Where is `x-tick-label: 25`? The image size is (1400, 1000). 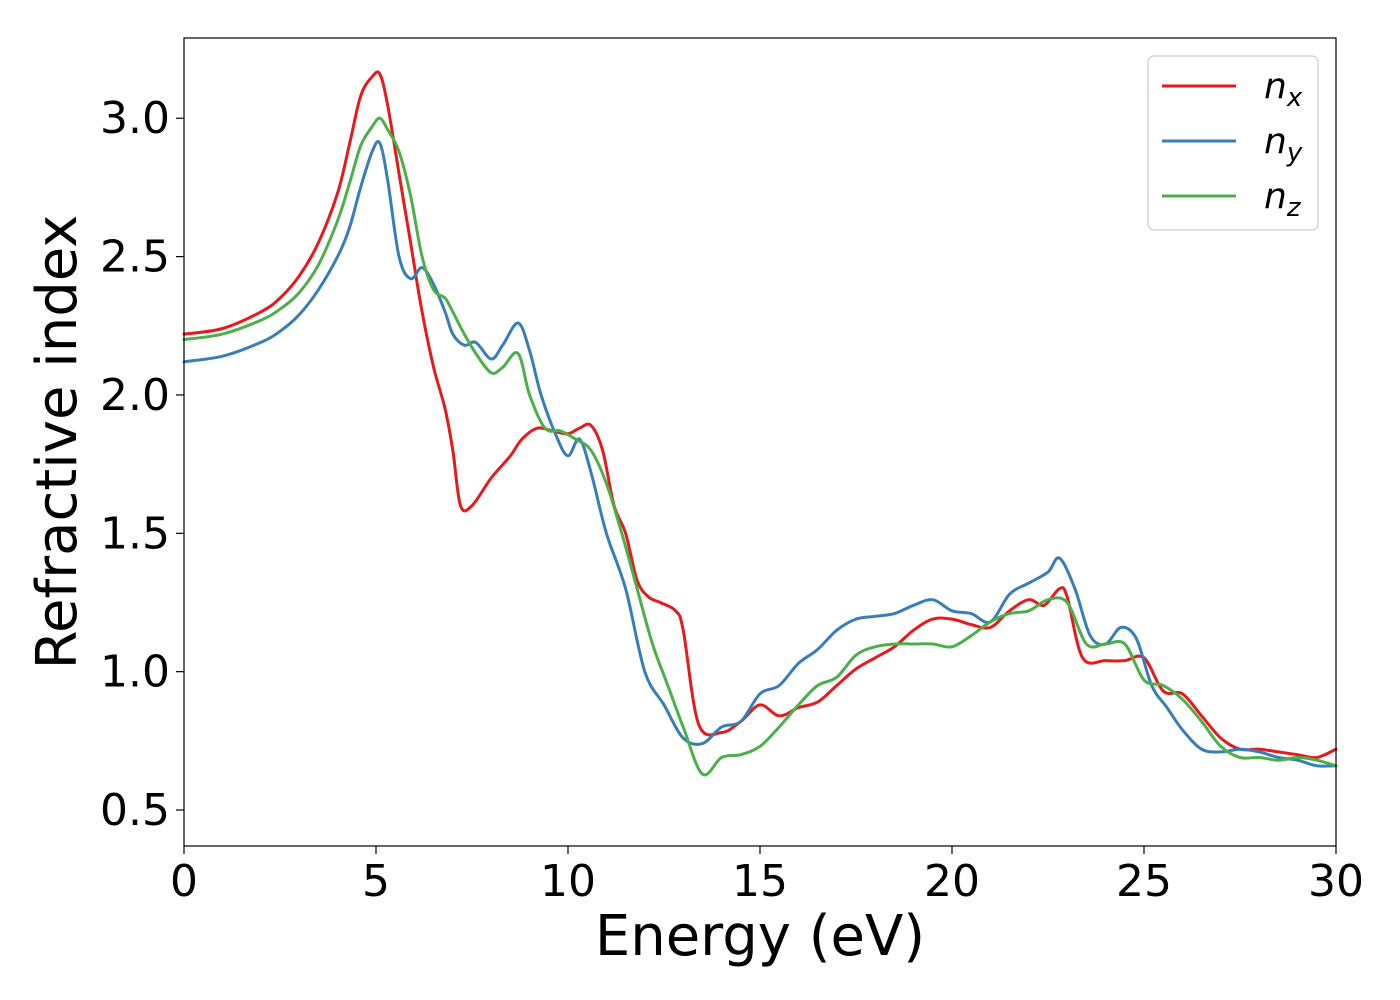
x-tick-label: 25 is located at coordinates (1144, 881).